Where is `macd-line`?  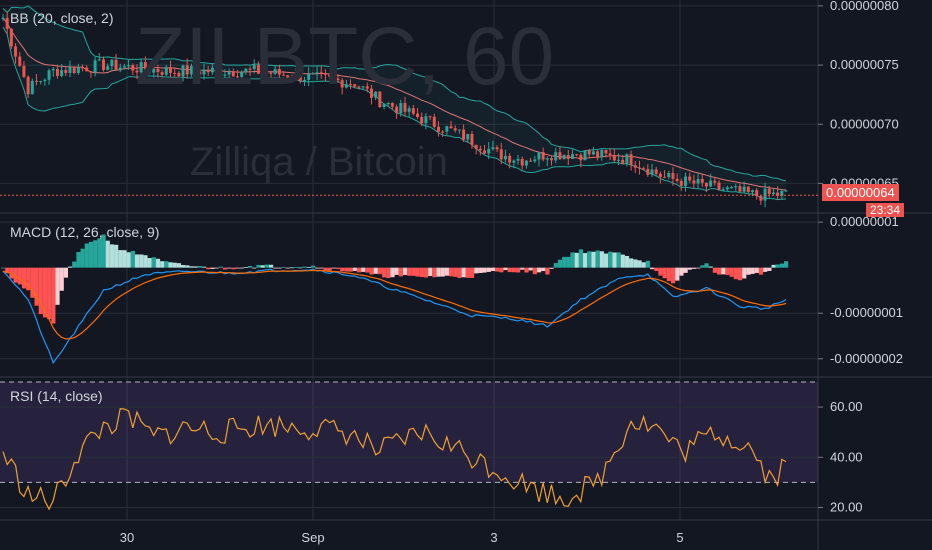 macd-line is located at coordinates (394, 316).